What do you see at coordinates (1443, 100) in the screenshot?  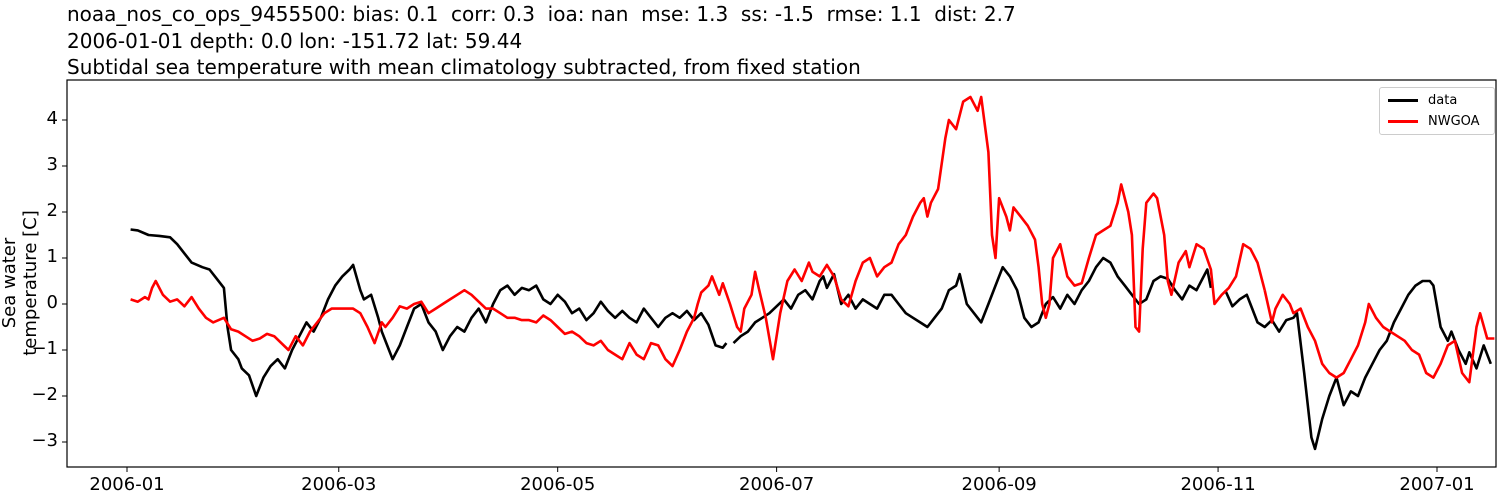 I see `legend-label-data: data` at bounding box center [1443, 100].